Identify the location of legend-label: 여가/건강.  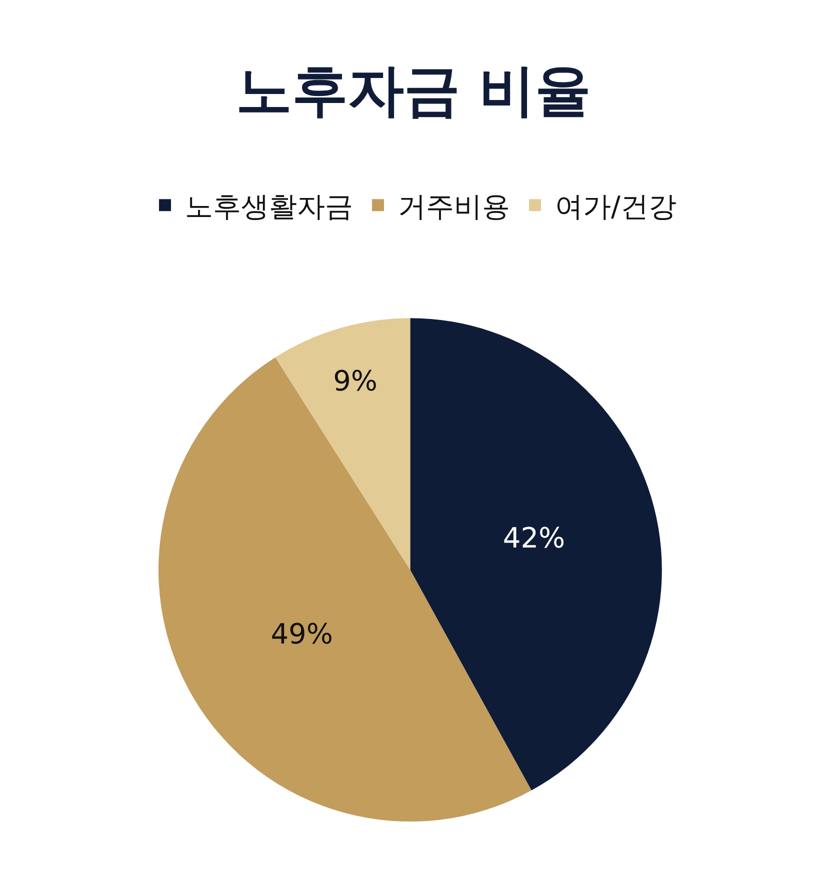
(615, 207).